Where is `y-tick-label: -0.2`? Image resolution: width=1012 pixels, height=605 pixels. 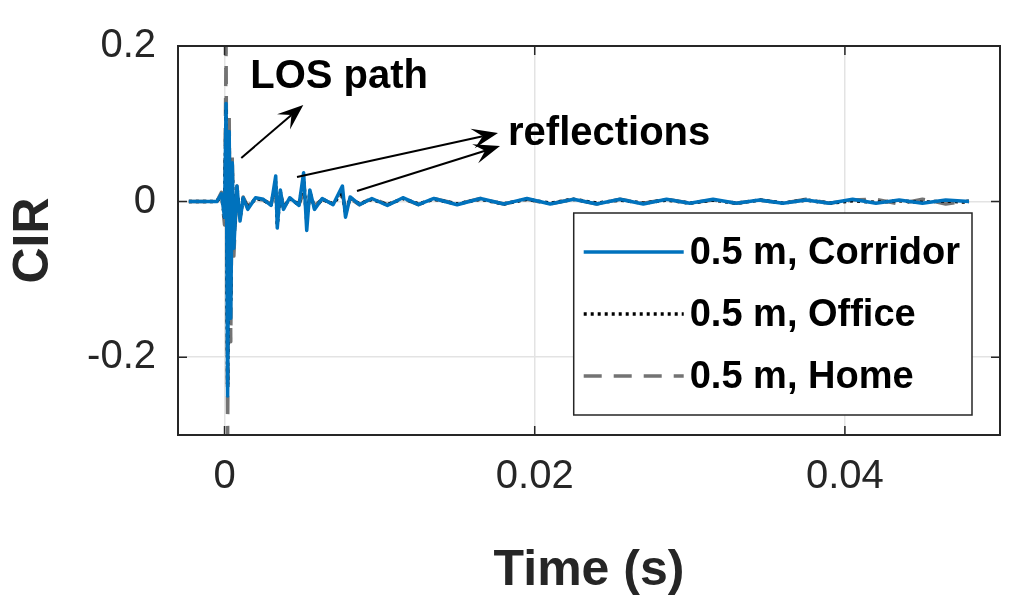 y-tick-label: -0.2 is located at coordinates (121, 354).